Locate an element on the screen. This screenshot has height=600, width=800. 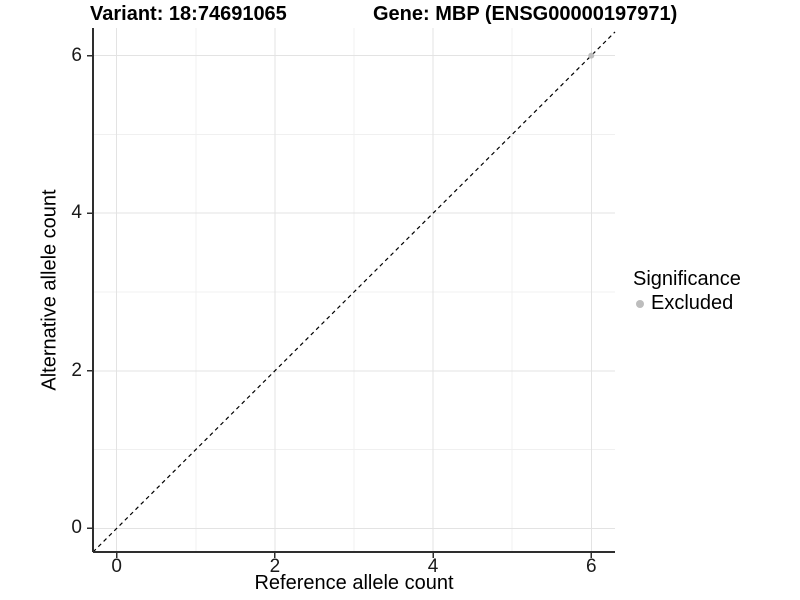
y-tick-label: 6 is located at coordinates (76, 55).